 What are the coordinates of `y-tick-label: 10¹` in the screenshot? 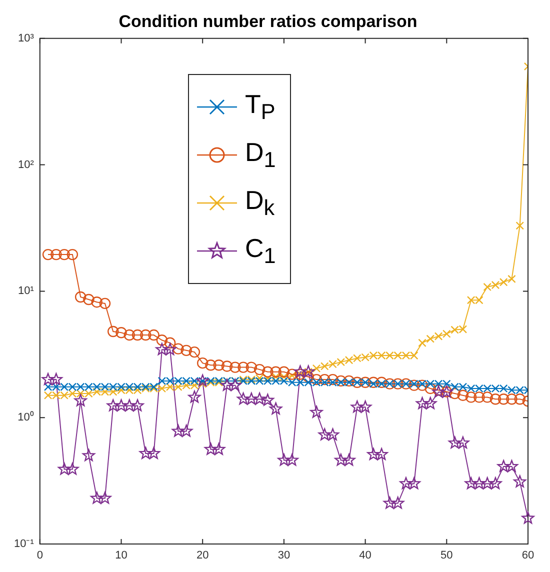 It's located at (26, 291).